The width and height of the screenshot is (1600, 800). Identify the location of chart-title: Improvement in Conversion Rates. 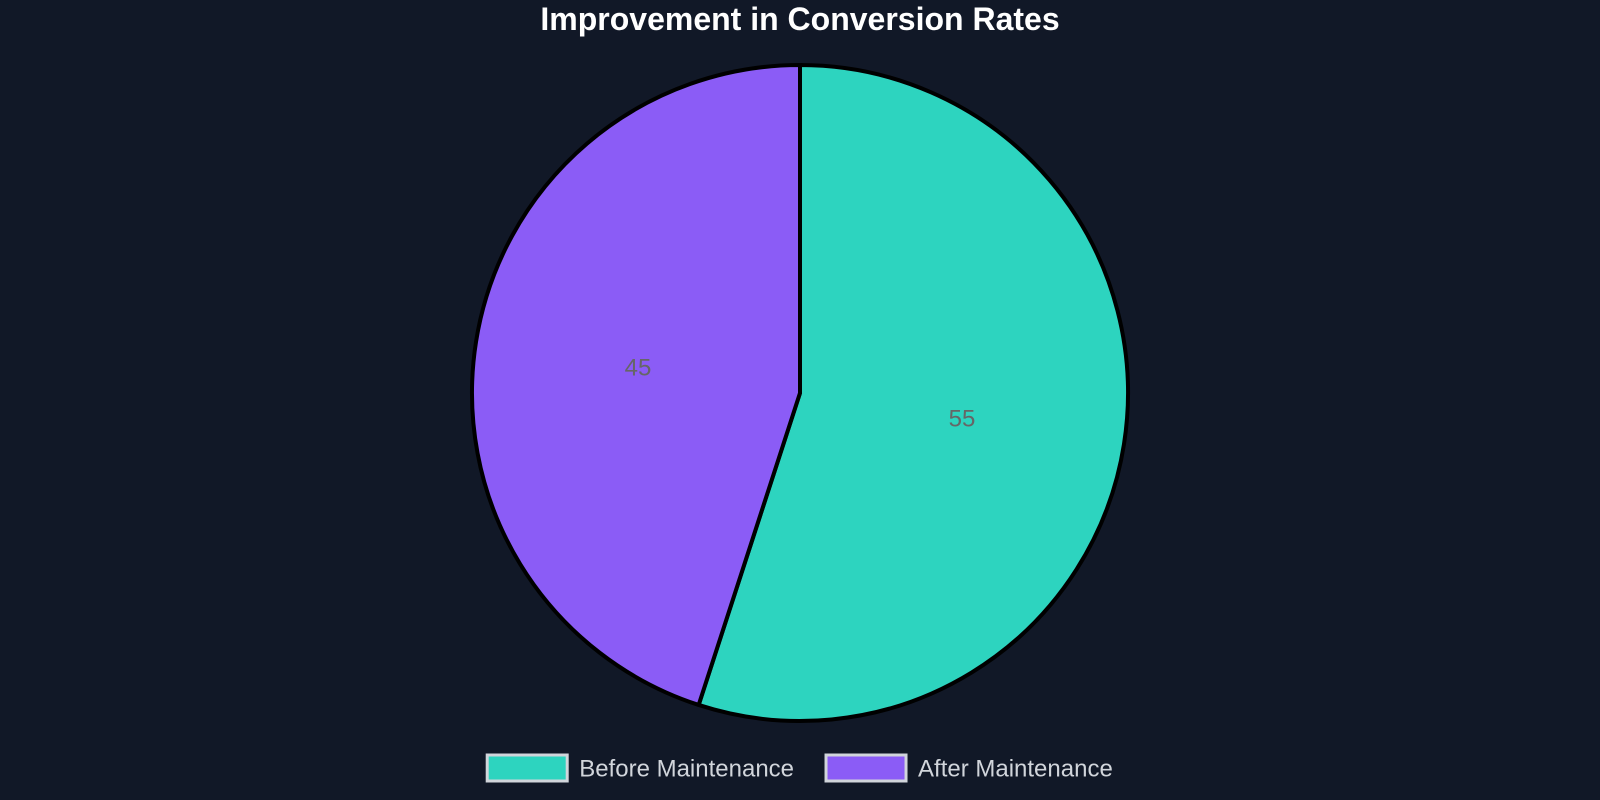
(799, 19).